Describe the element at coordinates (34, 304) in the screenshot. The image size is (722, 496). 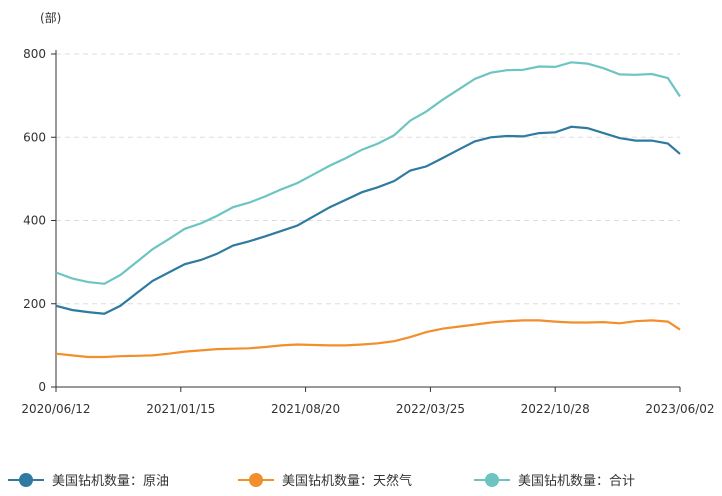
I see `y-tick-label: 200` at that location.